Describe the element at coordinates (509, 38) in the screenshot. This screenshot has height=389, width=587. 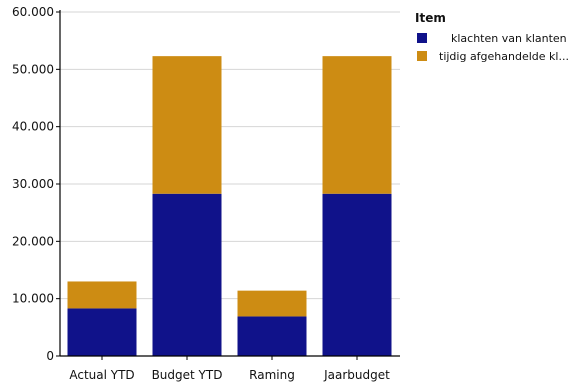
I see `legend-label: klachten van klanten` at that location.